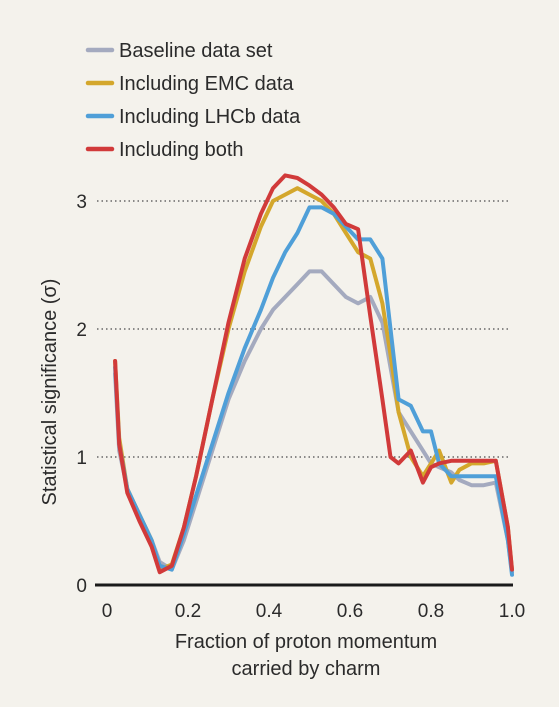 The height and width of the screenshot is (707, 559). What do you see at coordinates (431, 611) in the screenshot?
I see `x-tick-label: 0.8` at bounding box center [431, 611].